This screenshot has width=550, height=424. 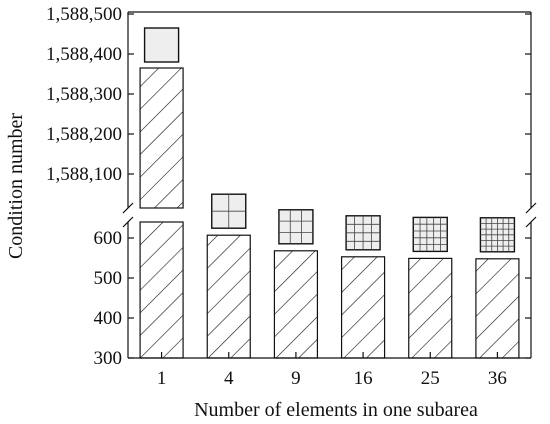 I want to click on x-tick-label: 36, so click(x=497, y=378).